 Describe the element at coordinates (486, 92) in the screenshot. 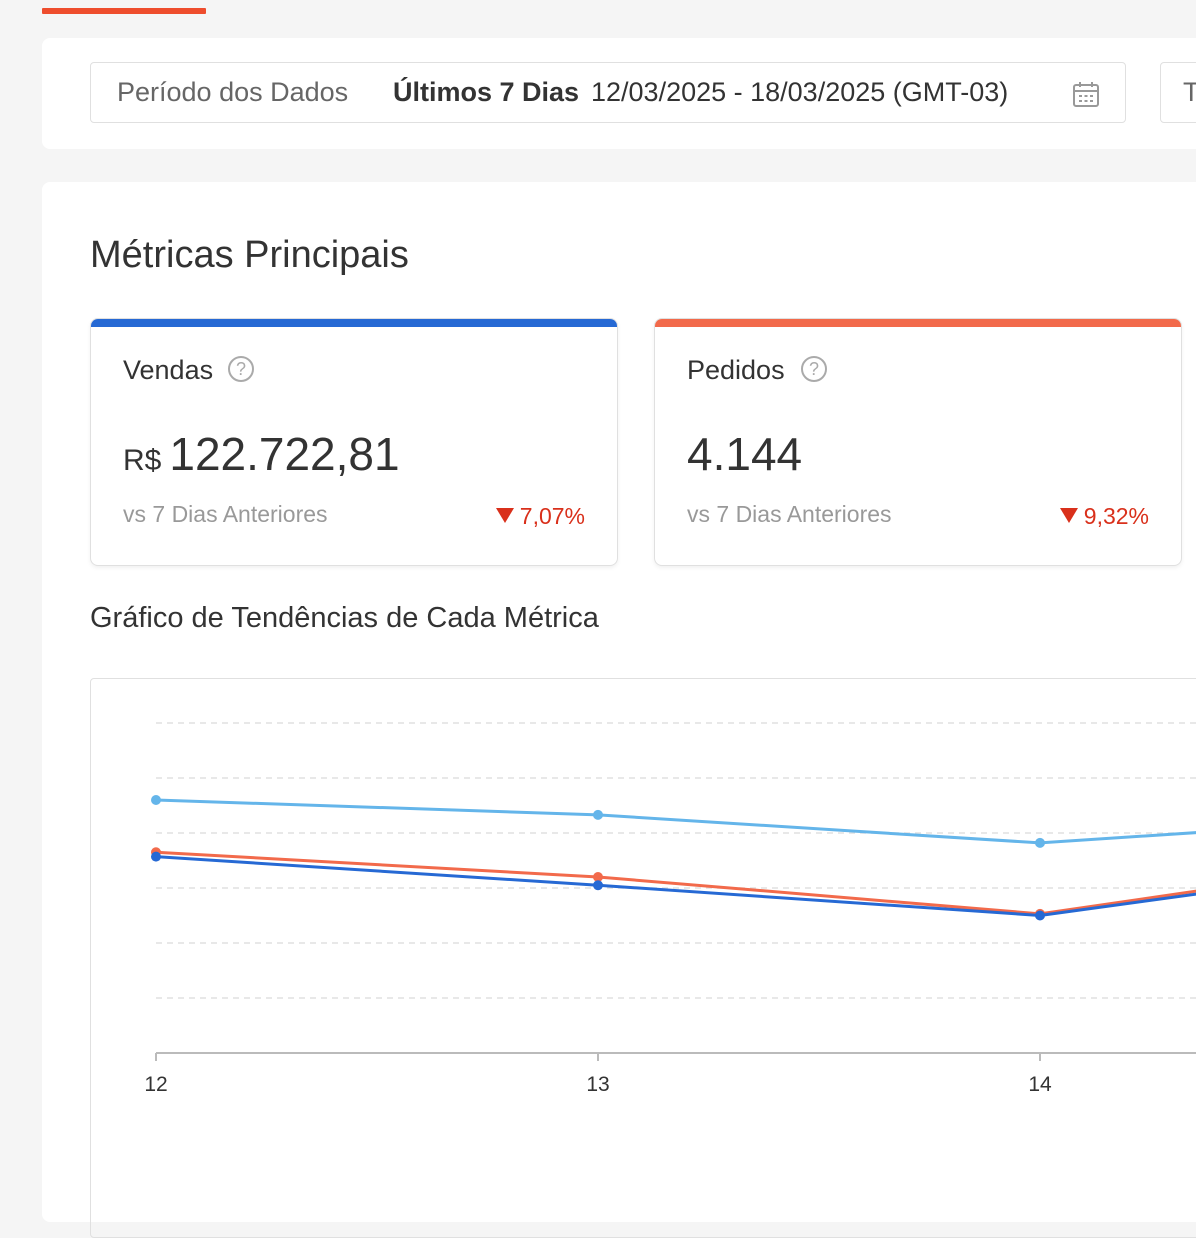

I see `period-value: Últimos 7 Dias` at that location.